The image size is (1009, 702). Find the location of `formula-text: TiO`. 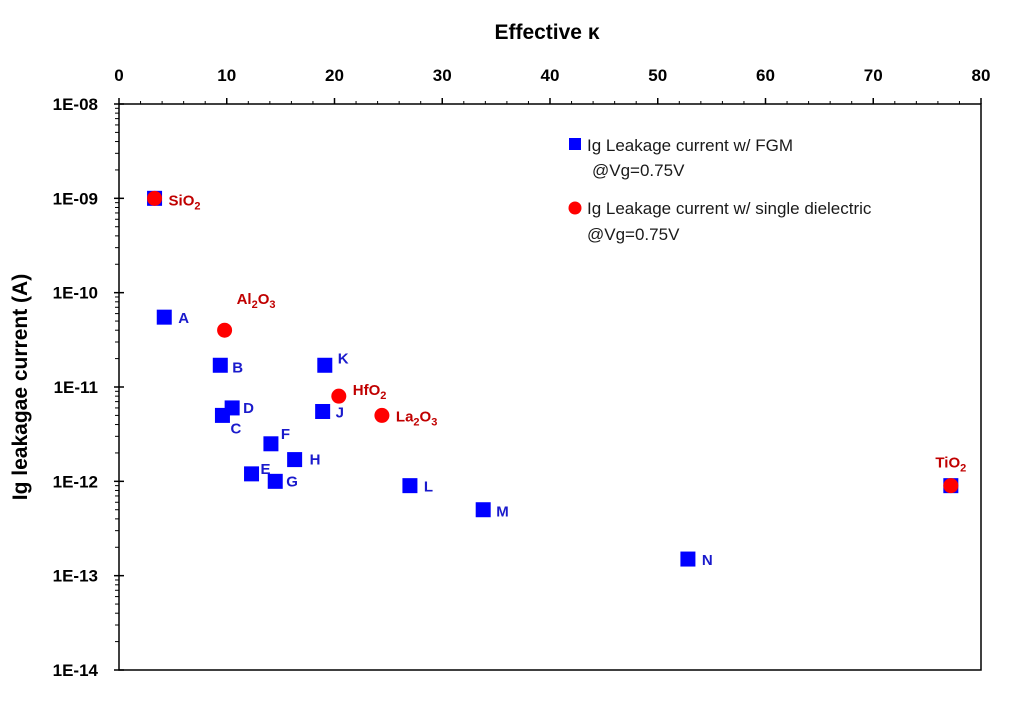

formula-text: TiO is located at coordinates (947, 463).